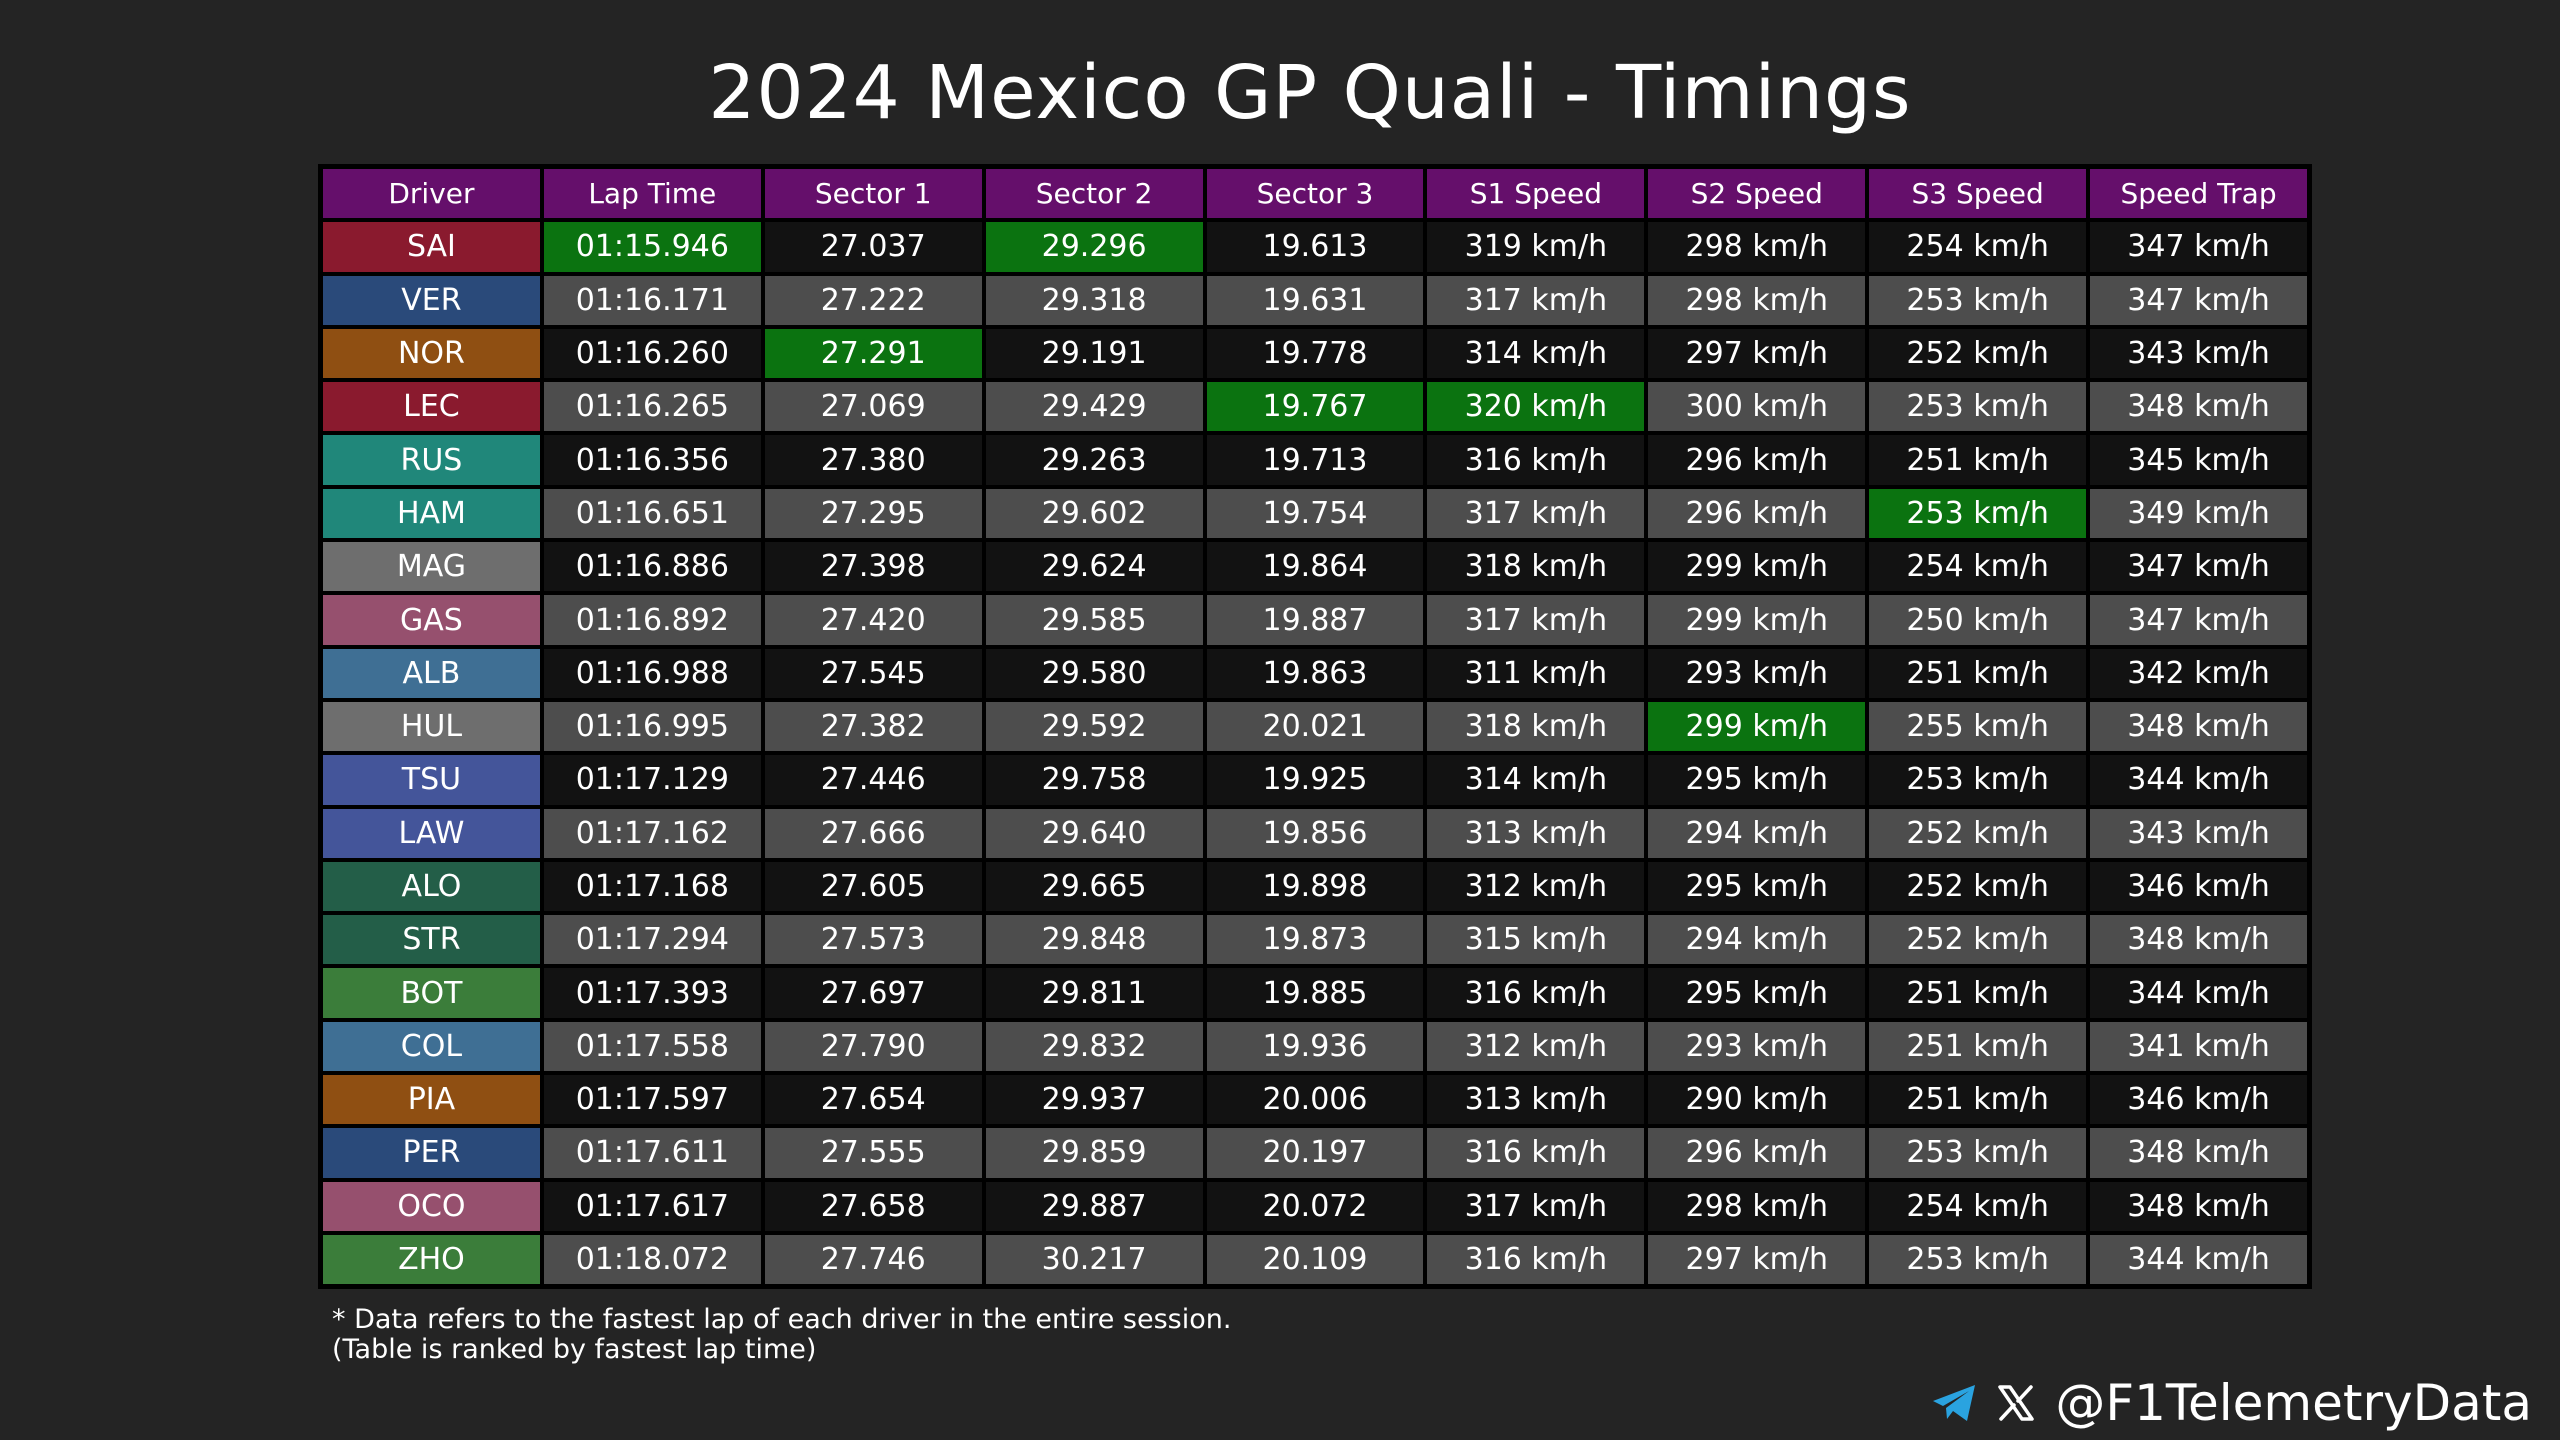 This screenshot has width=2560, height=1440. Describe the element at coordinates (431, 460) in the screenshot. I see `driver-cell: RUS` at that location.